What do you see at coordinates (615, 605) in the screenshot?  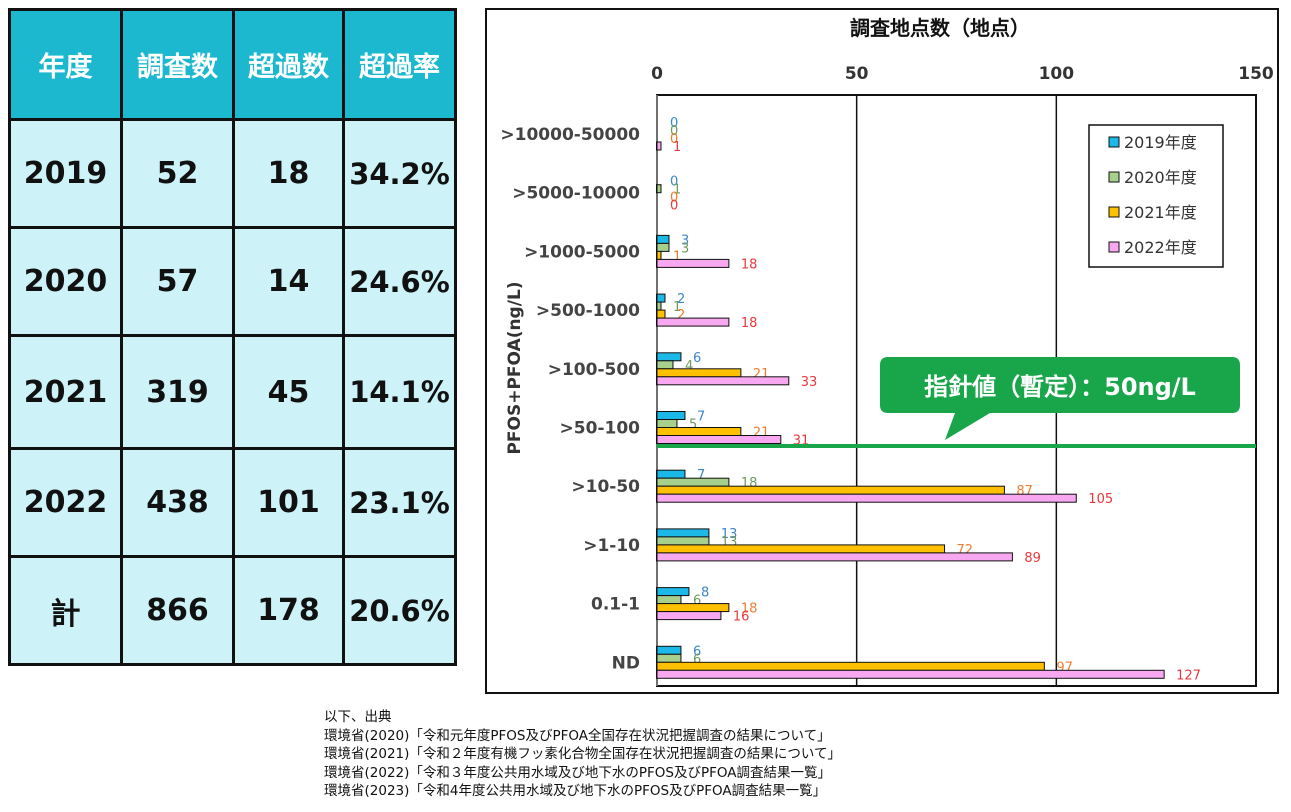 I see `category-label: 0.1-1` at bounding box center [615, 605].